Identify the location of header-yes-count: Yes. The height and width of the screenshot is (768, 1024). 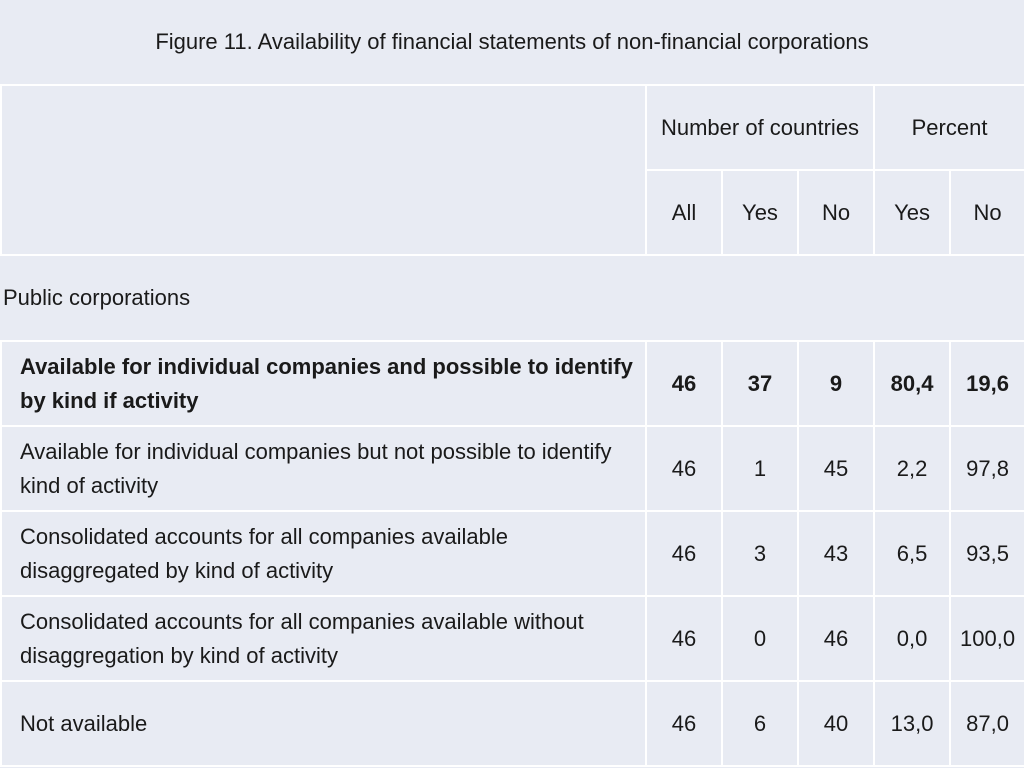
(760, 212).